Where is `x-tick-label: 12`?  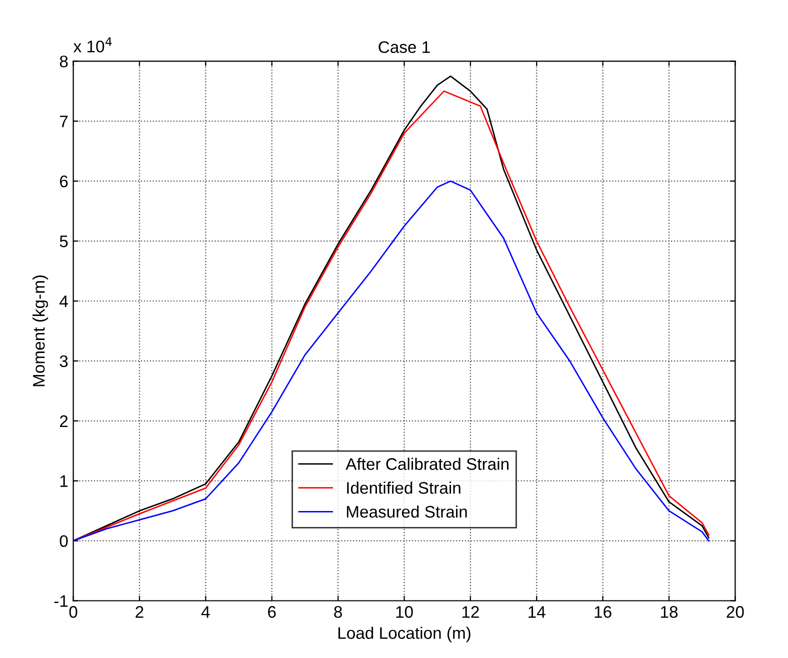 x-tick-label: 12 is located at coordinates (470, 612).